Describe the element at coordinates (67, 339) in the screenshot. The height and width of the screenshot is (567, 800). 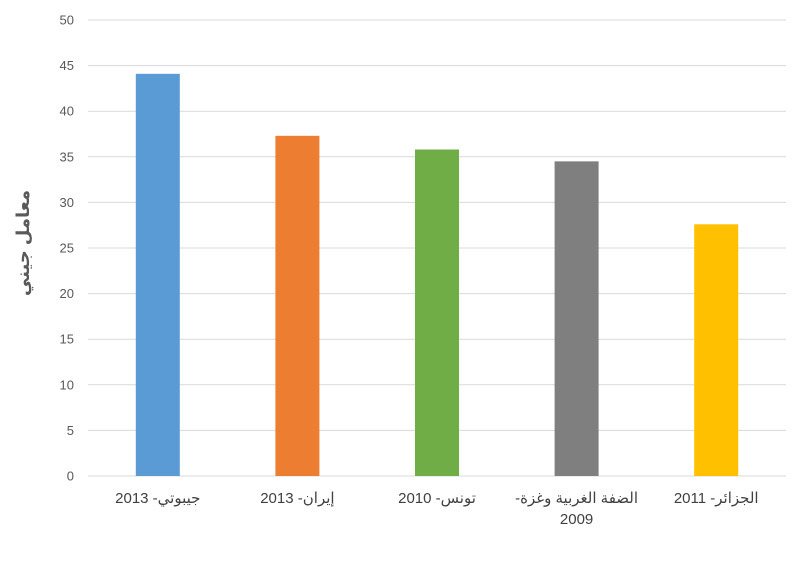
I see `y-tick-label: 15` at that location.